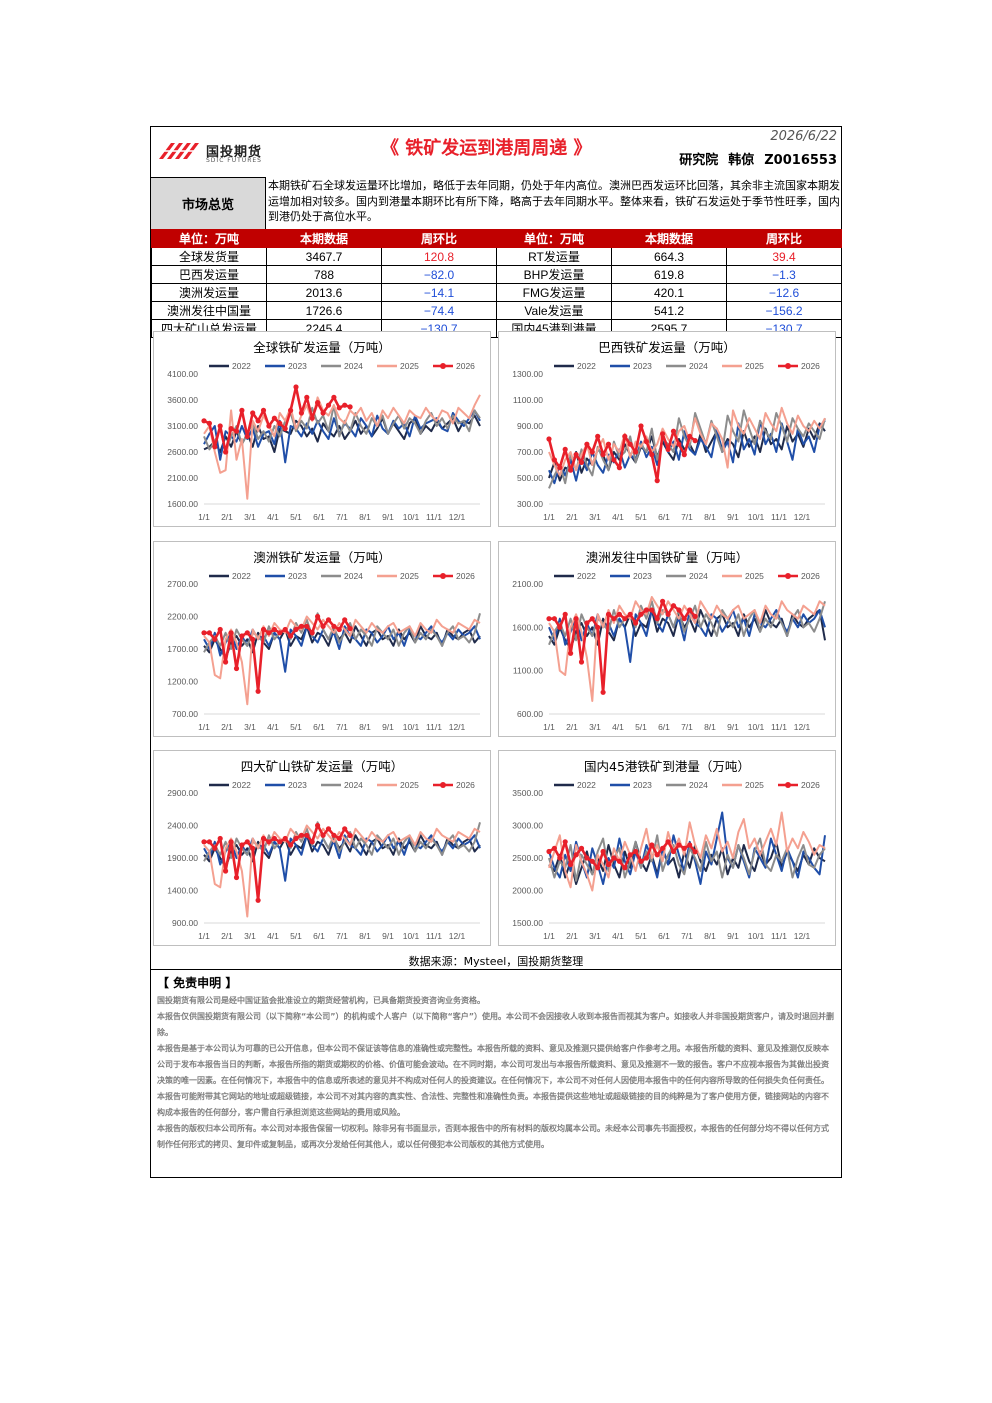  What do you see at coordinates (554, 256) in the screenshot?
I see `table-cell: RT发运量` at bounding box center [554, 256].